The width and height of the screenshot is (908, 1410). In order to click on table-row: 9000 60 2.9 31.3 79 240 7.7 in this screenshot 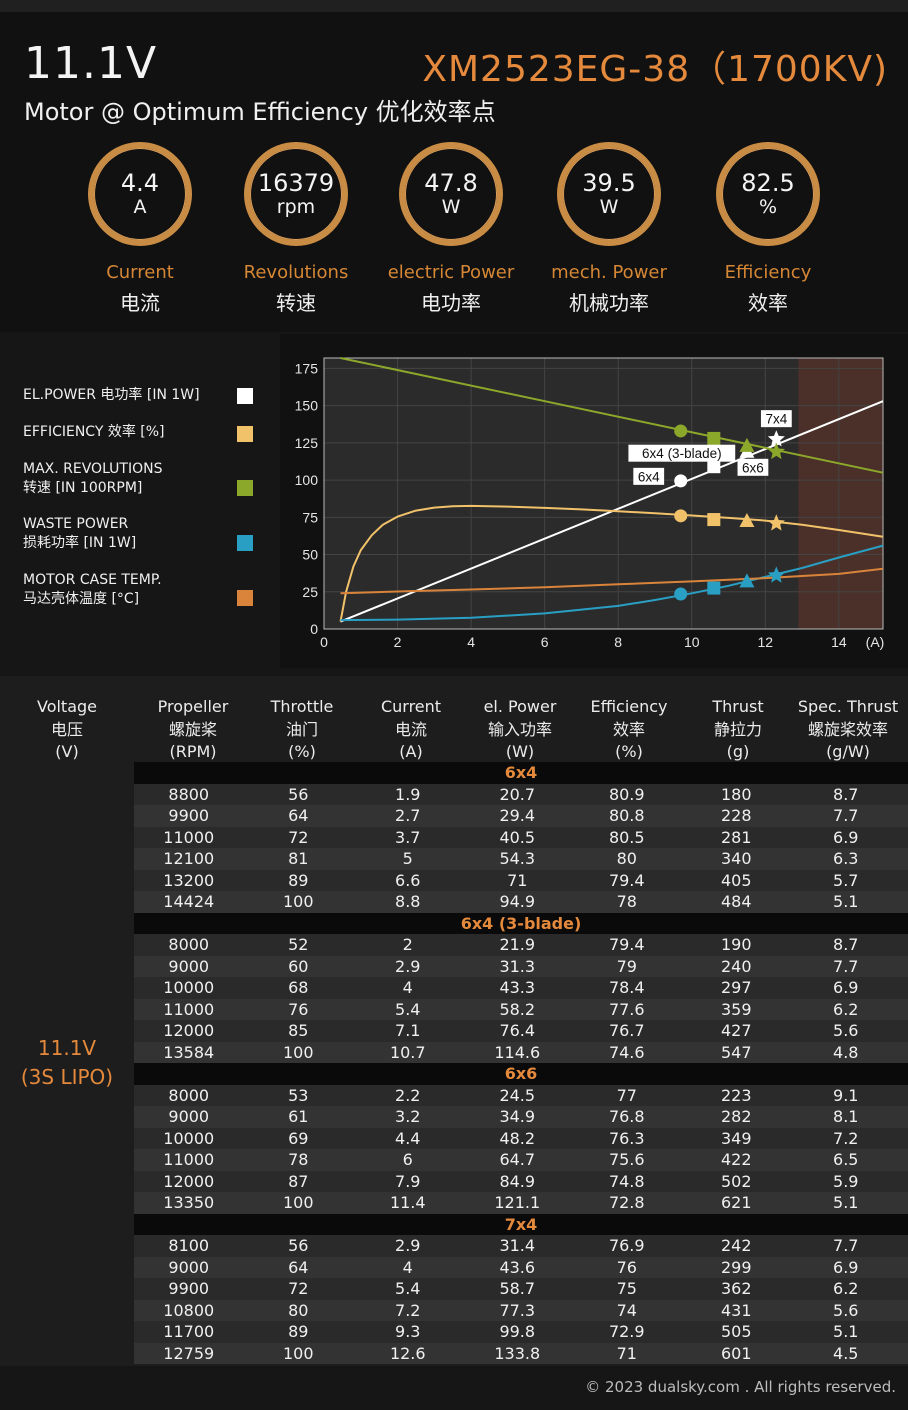, I will do `click(521, 966)`.